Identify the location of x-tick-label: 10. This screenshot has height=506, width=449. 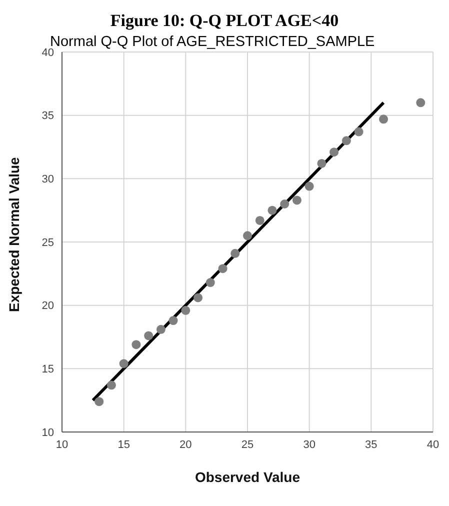
(62, 444).